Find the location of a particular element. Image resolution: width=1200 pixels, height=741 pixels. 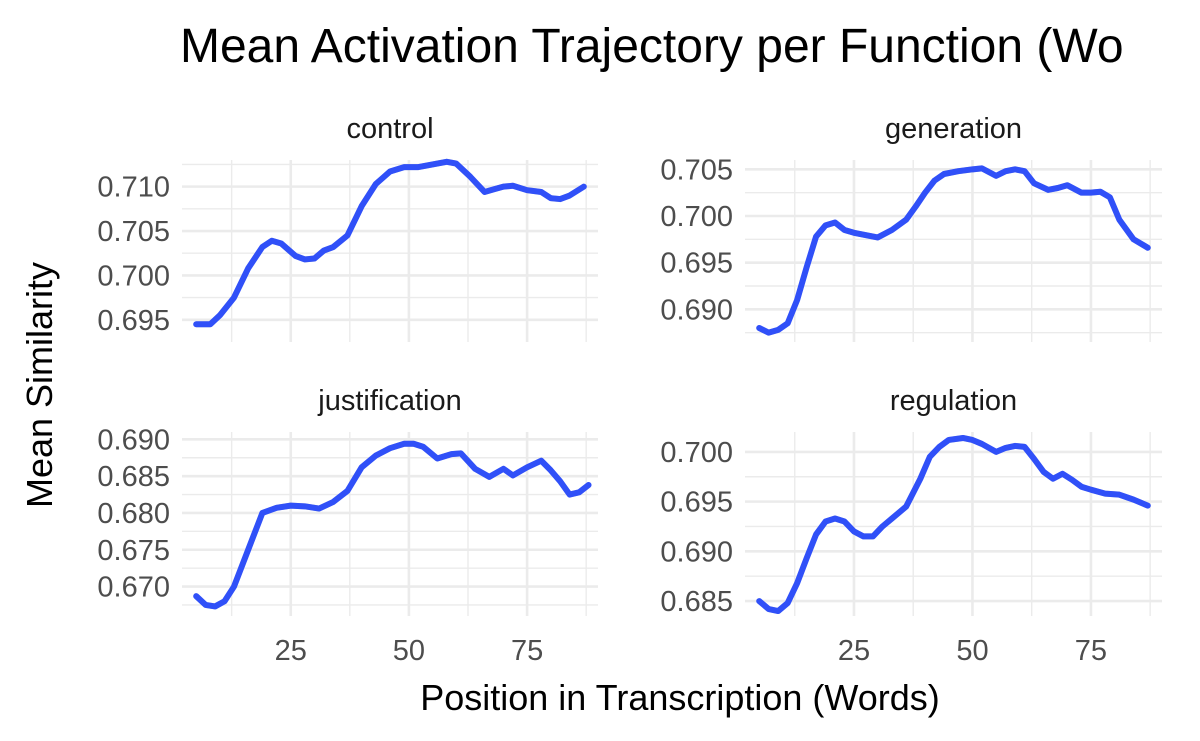

panel-generation: generation 0.690 0.695 0.700 0.705 is located at coordinates (911, 227).